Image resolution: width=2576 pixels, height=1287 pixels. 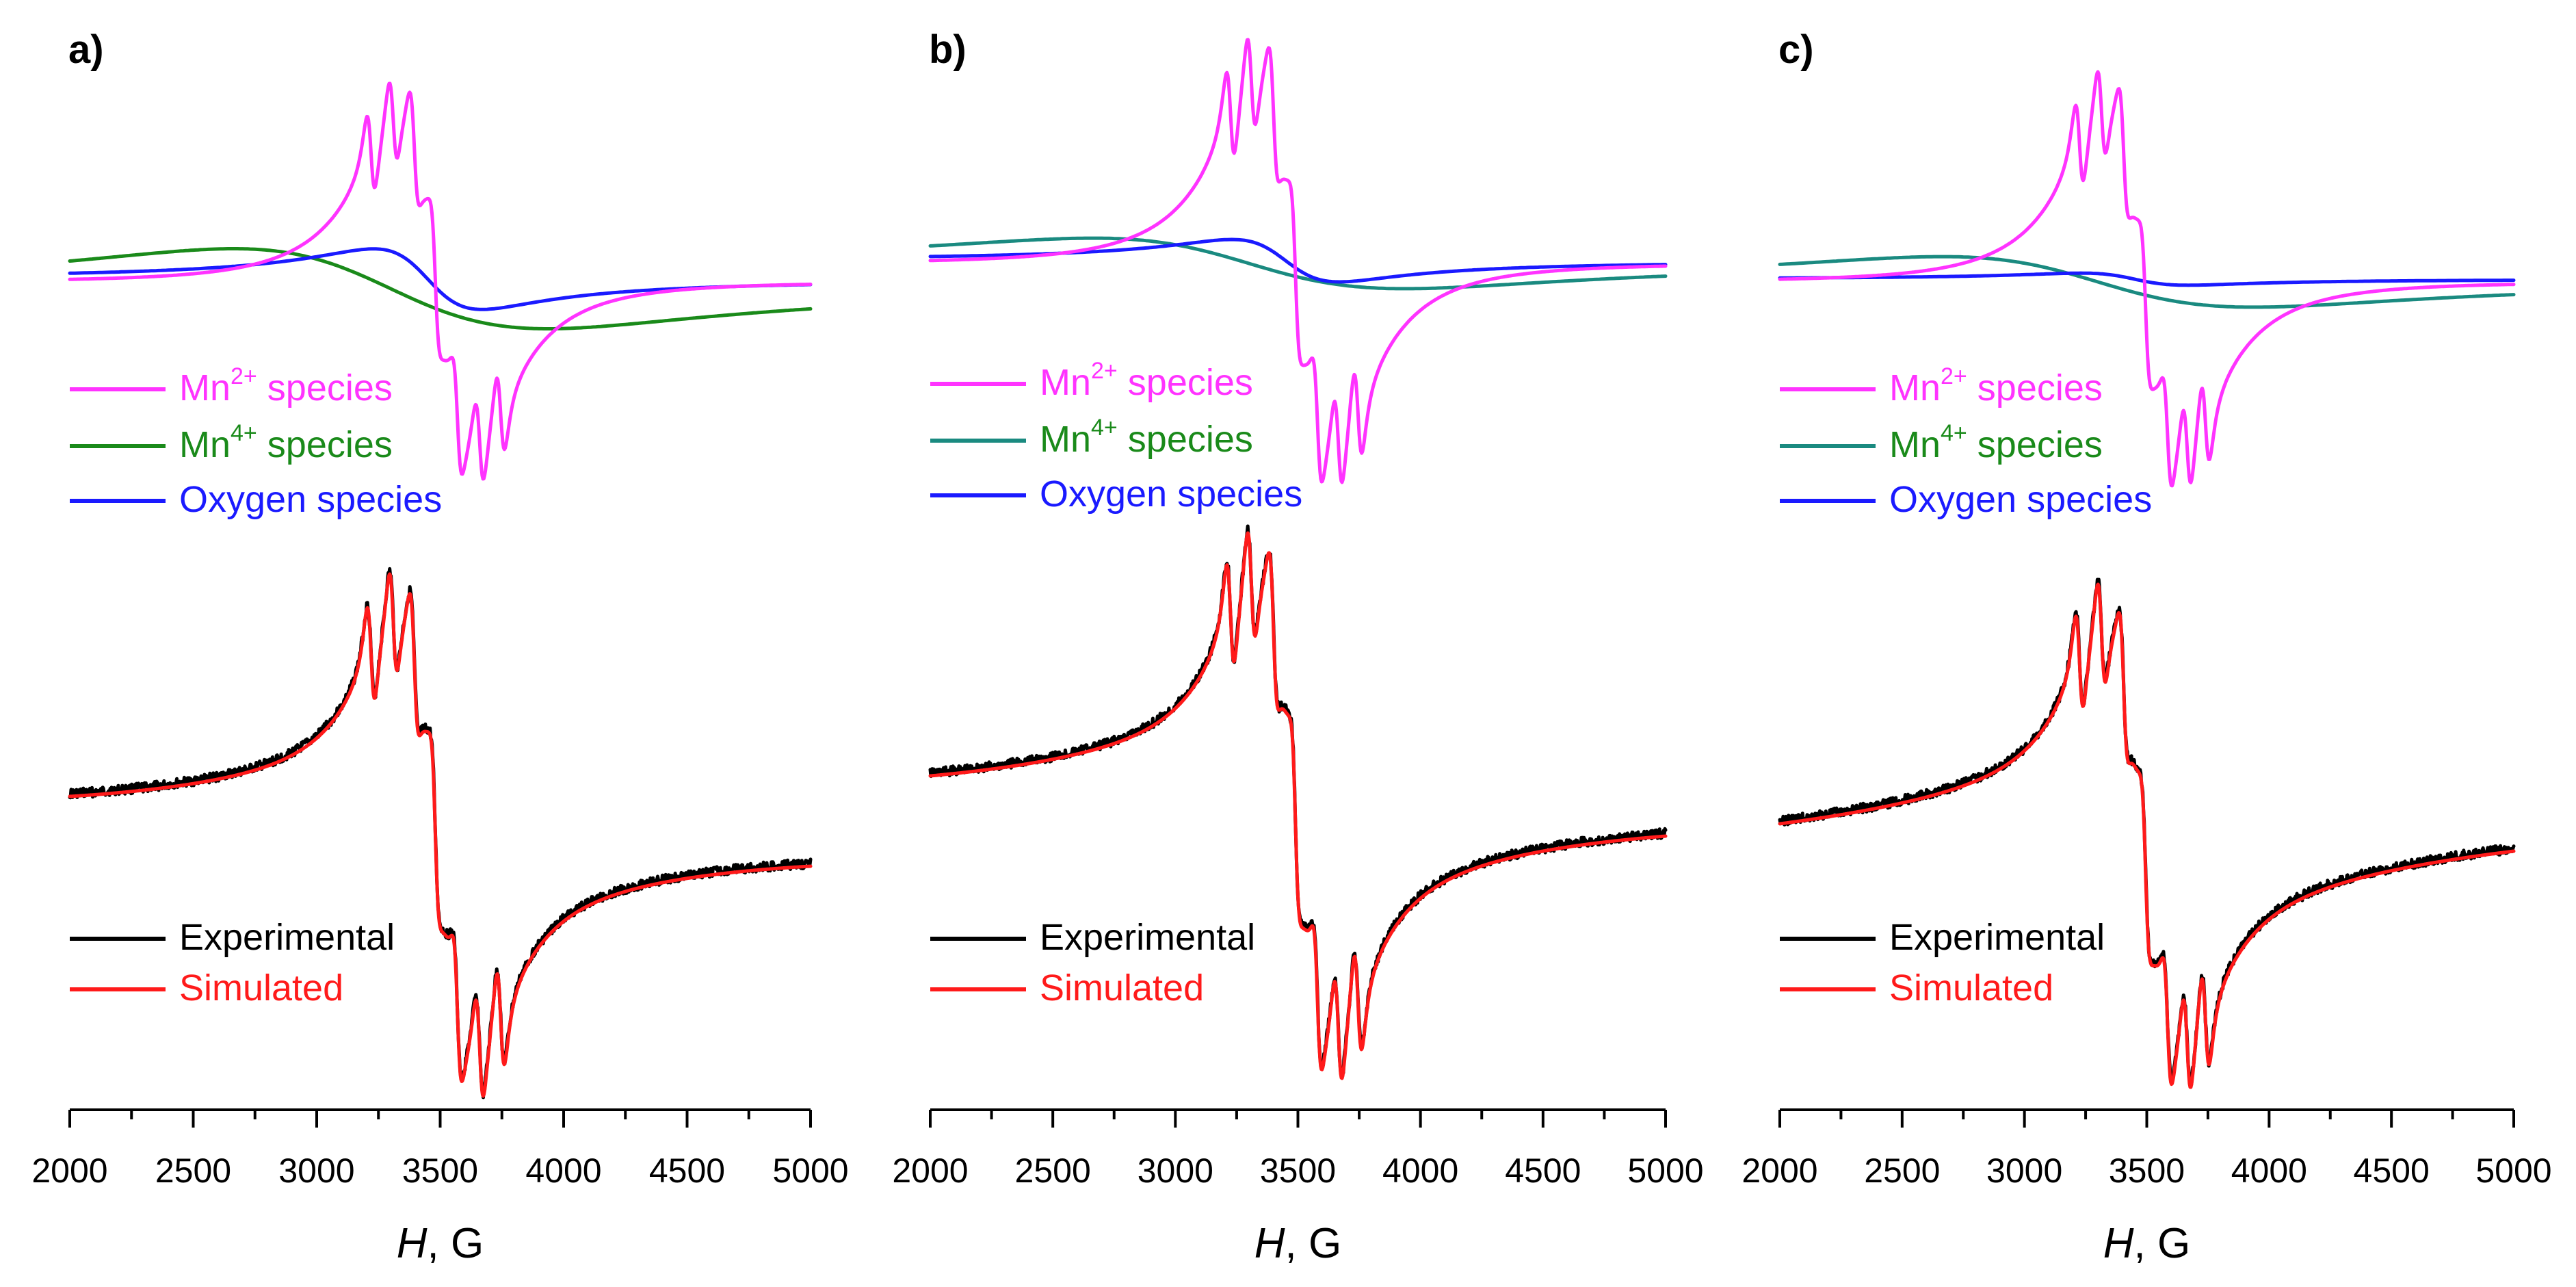 What do you see at coordinates (1796, 49) in the screenshot?
I see `panel-label: c)` at bounding box center [1796, 49].